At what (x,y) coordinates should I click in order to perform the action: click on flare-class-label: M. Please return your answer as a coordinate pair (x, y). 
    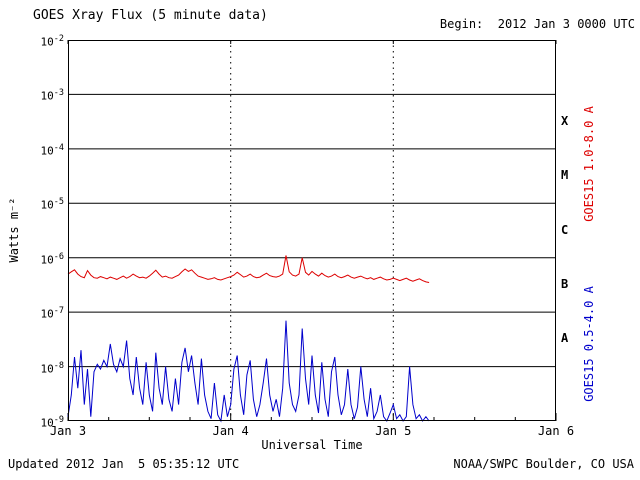
    Looking at the image, I should click on (565, 175).